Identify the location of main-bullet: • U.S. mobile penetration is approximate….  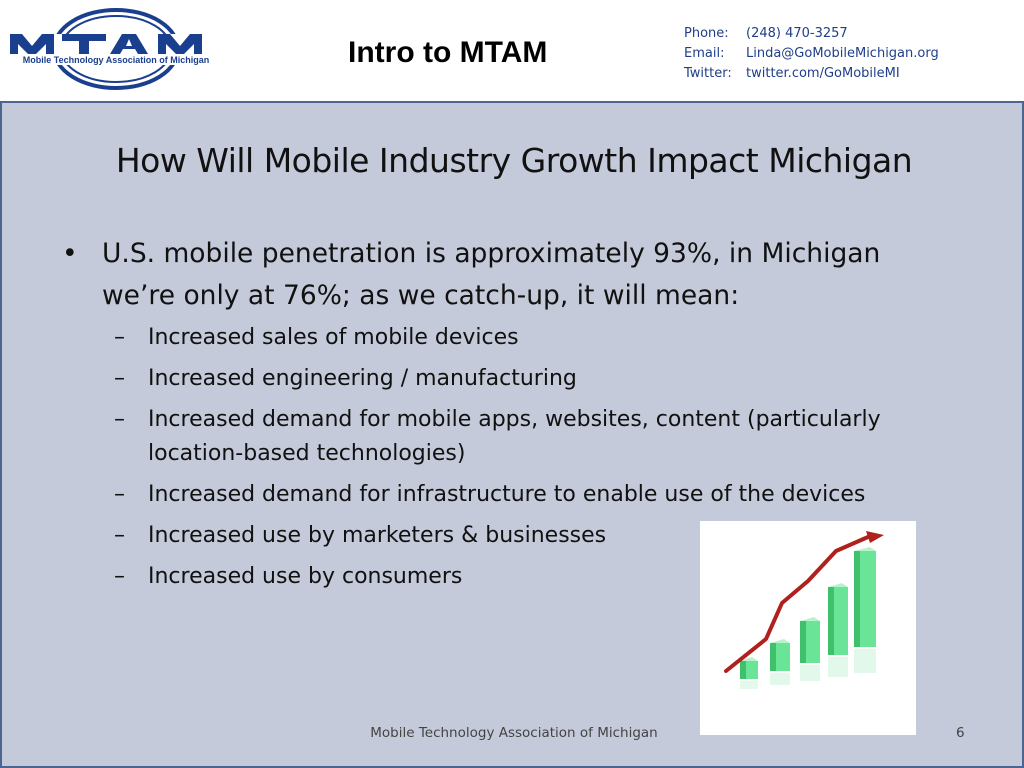
(502, 275).